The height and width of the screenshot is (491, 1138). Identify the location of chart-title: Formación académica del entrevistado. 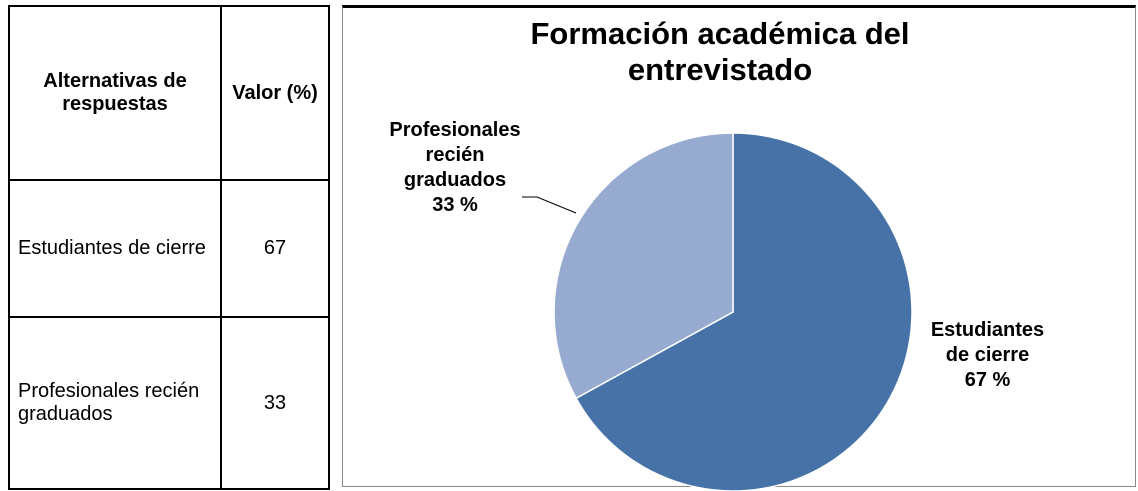
(720, 51).